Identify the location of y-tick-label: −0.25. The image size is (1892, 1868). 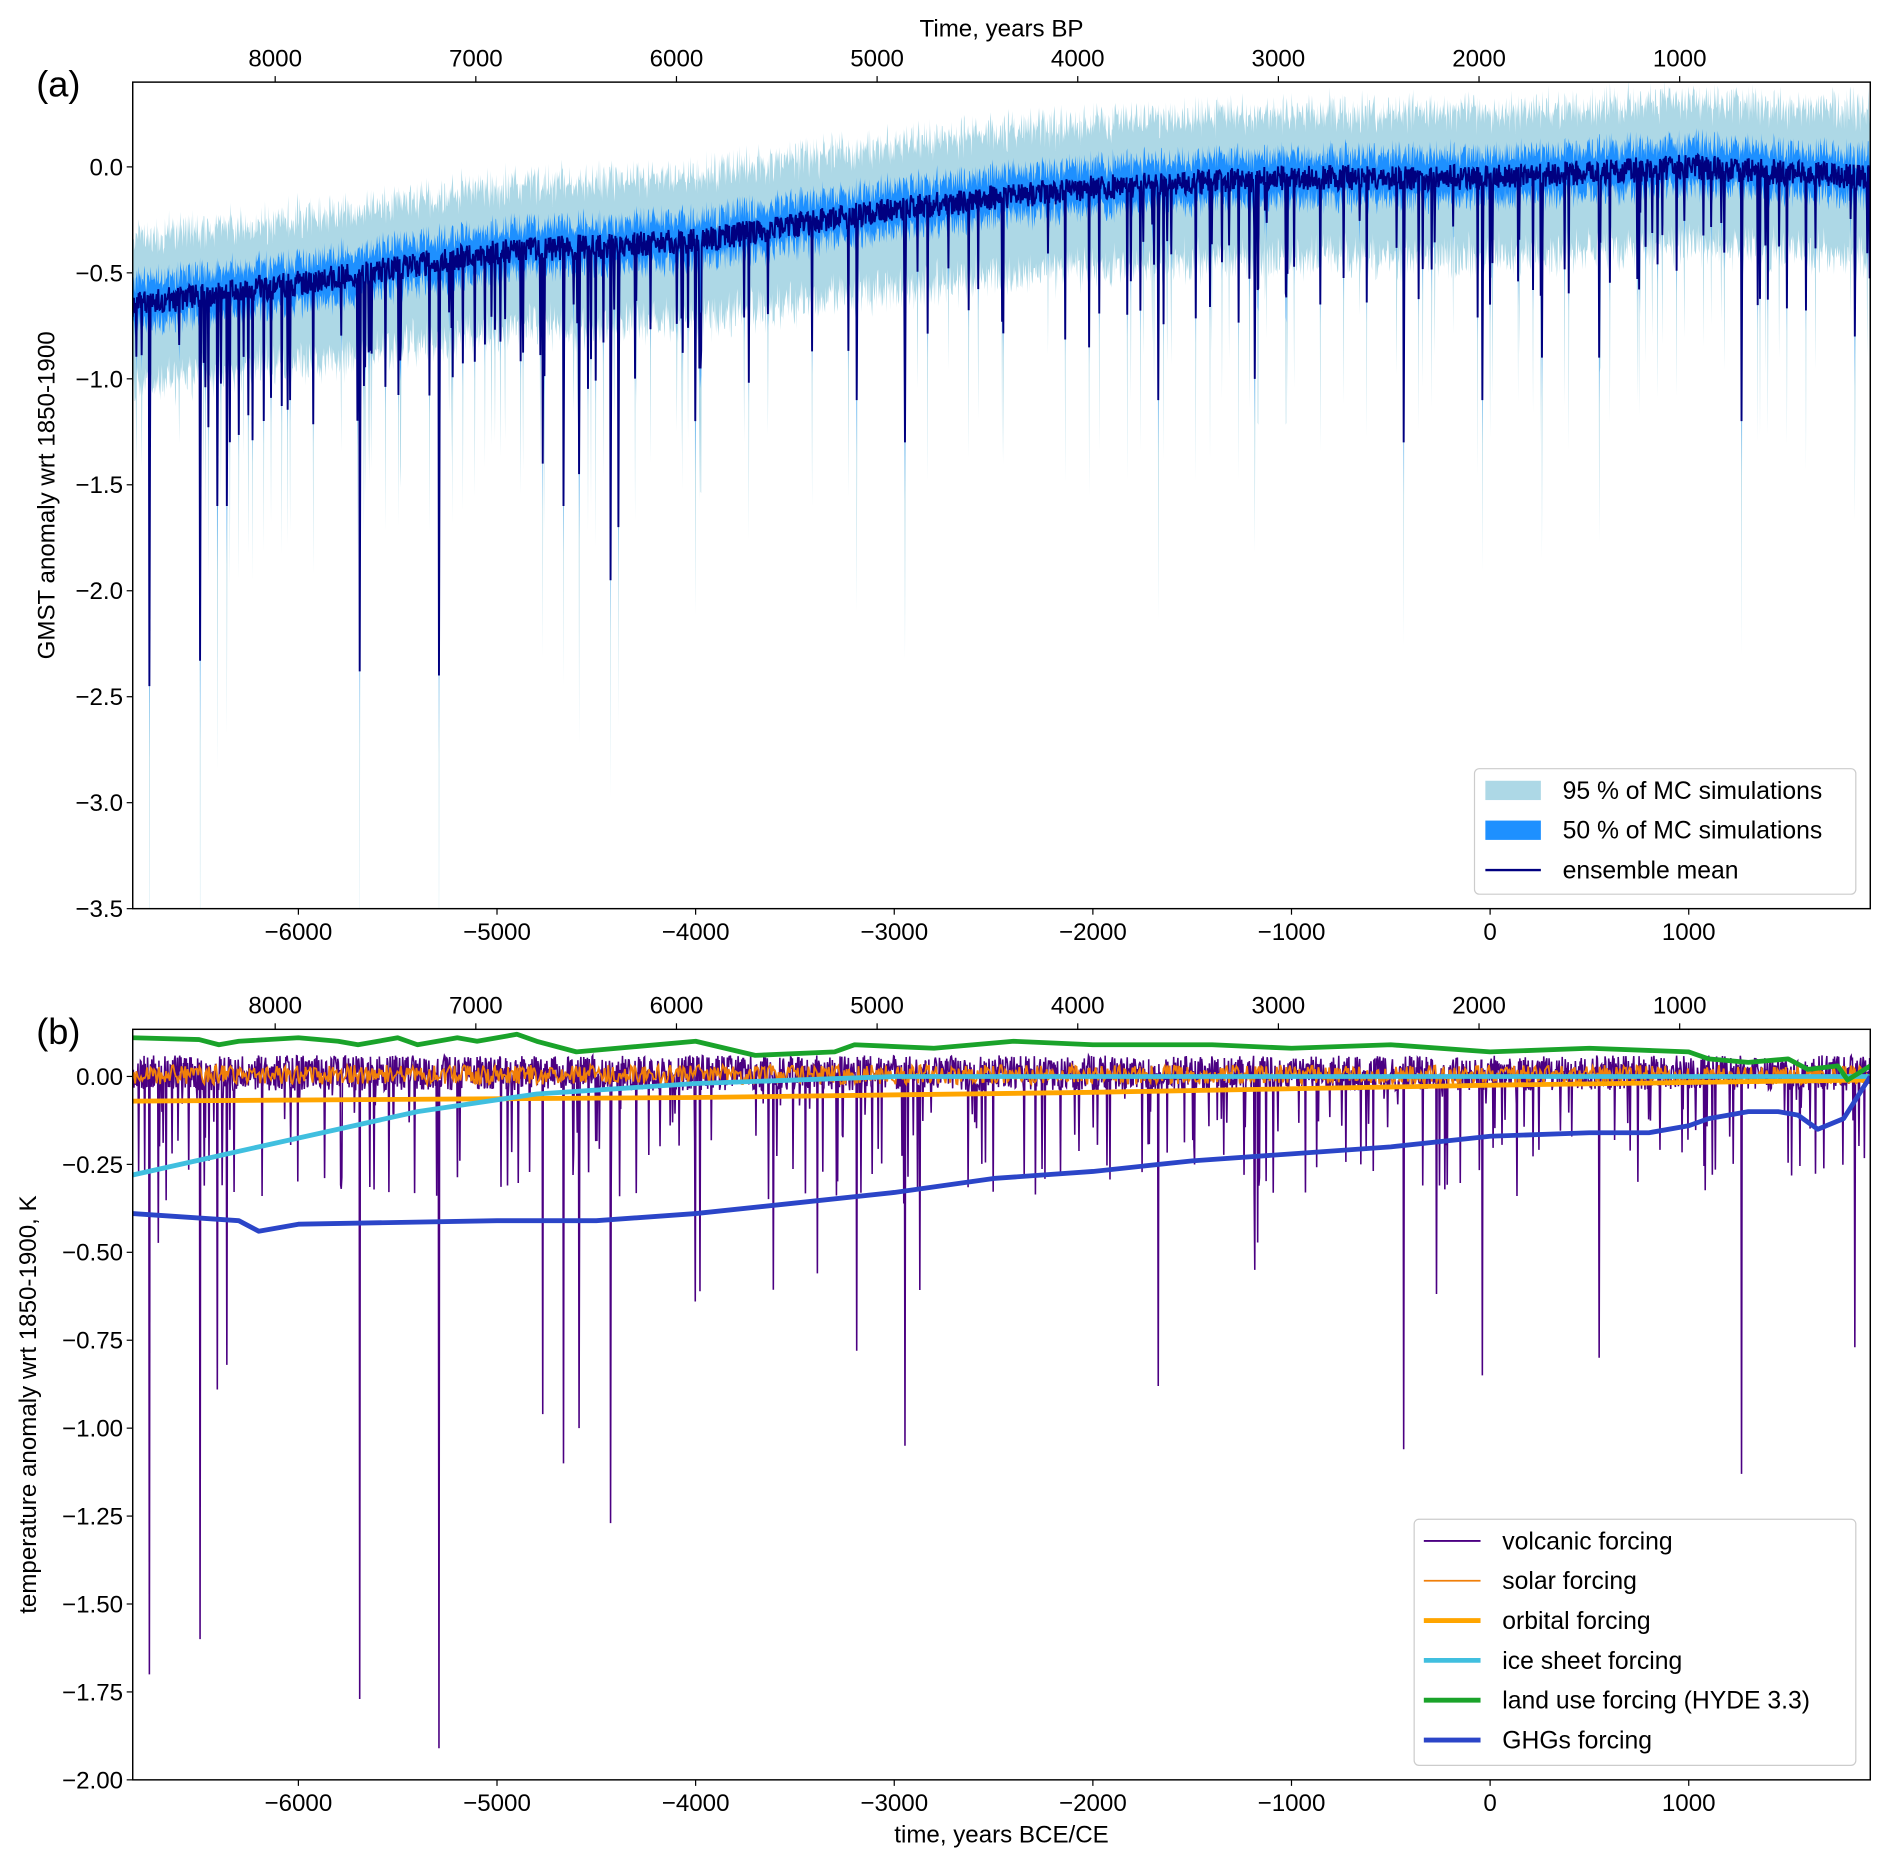
(92, 1165).